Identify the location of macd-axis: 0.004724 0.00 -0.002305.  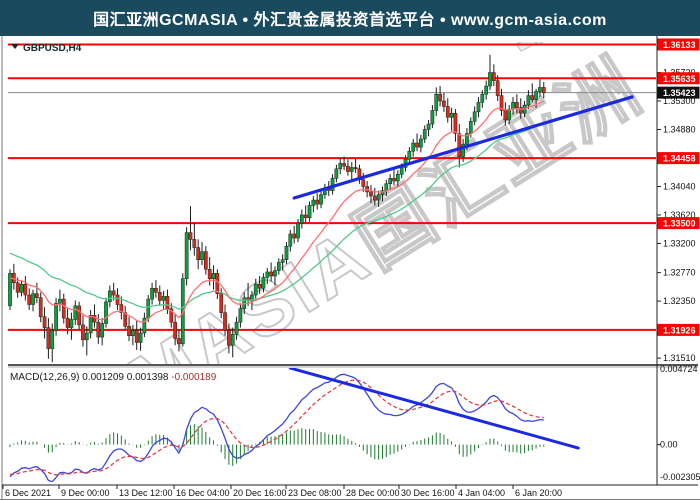
(678, 423).